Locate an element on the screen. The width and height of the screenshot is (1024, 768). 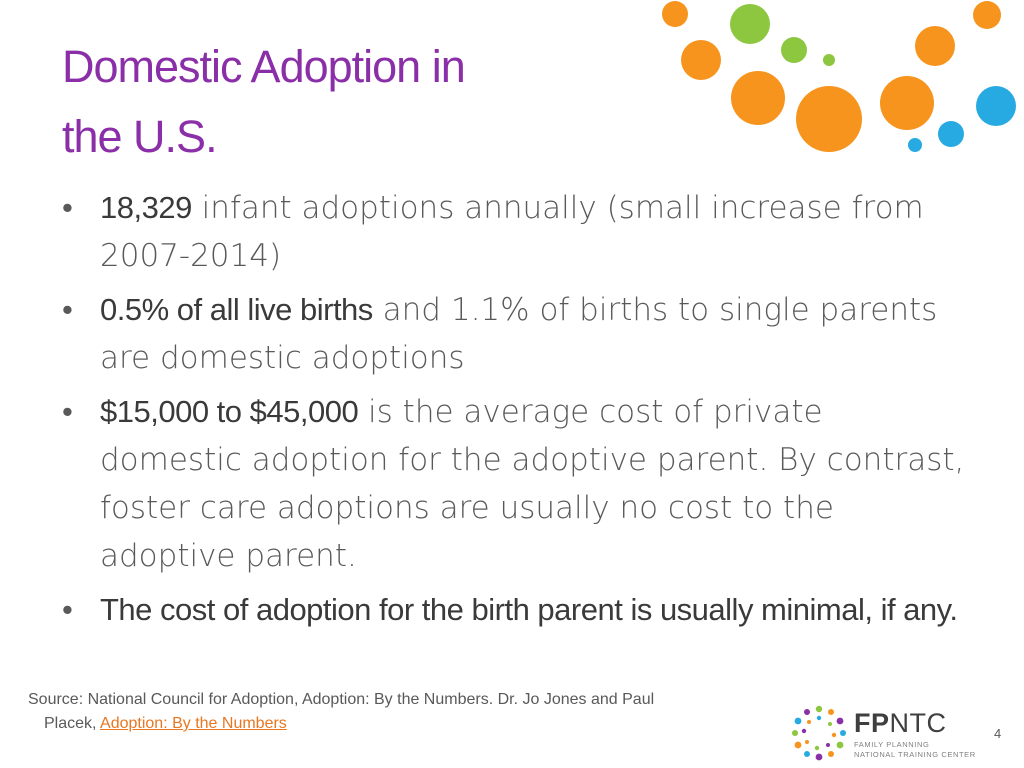
logo-brand-rest: NTC is located at coordinates (918, 723).